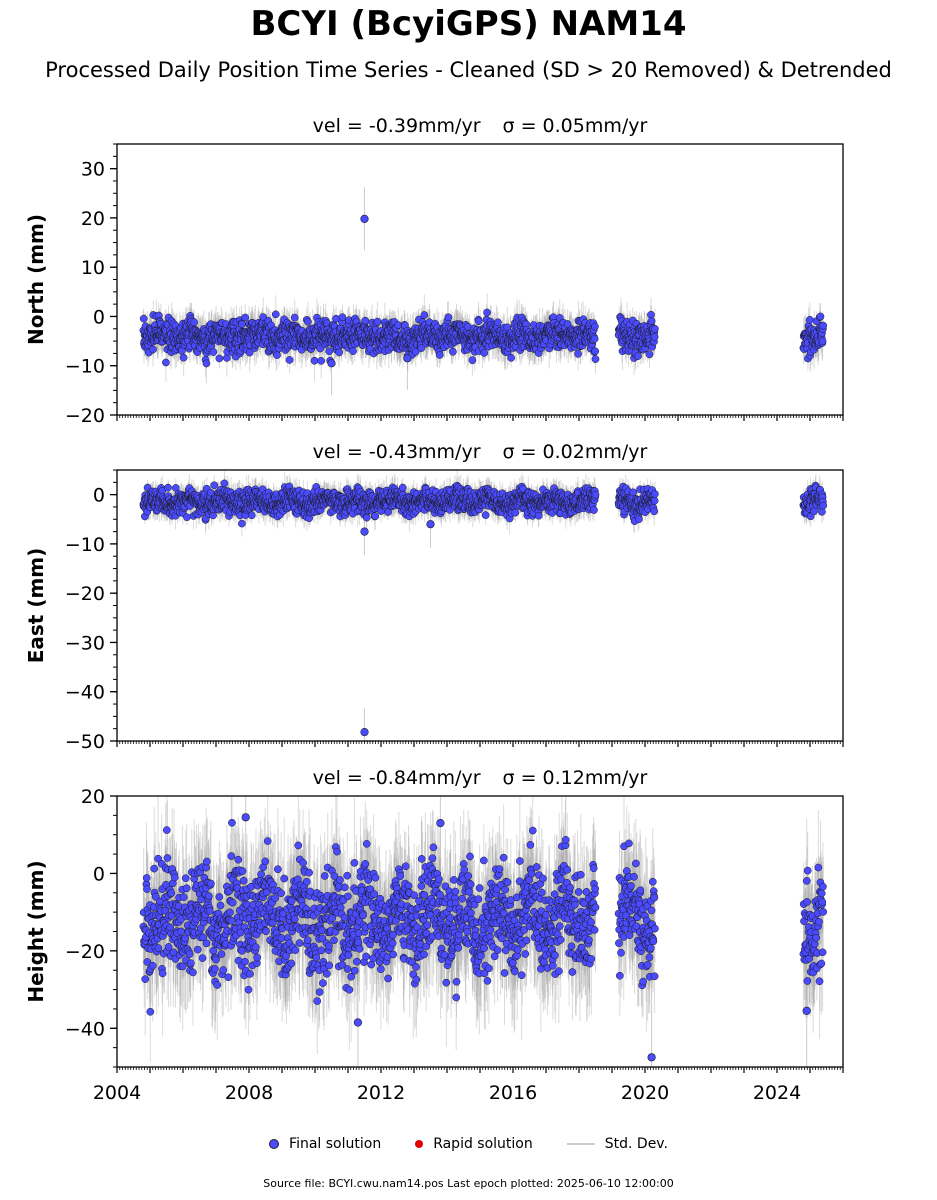 The image size is (937, 1200). Describe the element at coordinates (85, 416) in the screenshot. I see `y-tick-label: −20` at that location.